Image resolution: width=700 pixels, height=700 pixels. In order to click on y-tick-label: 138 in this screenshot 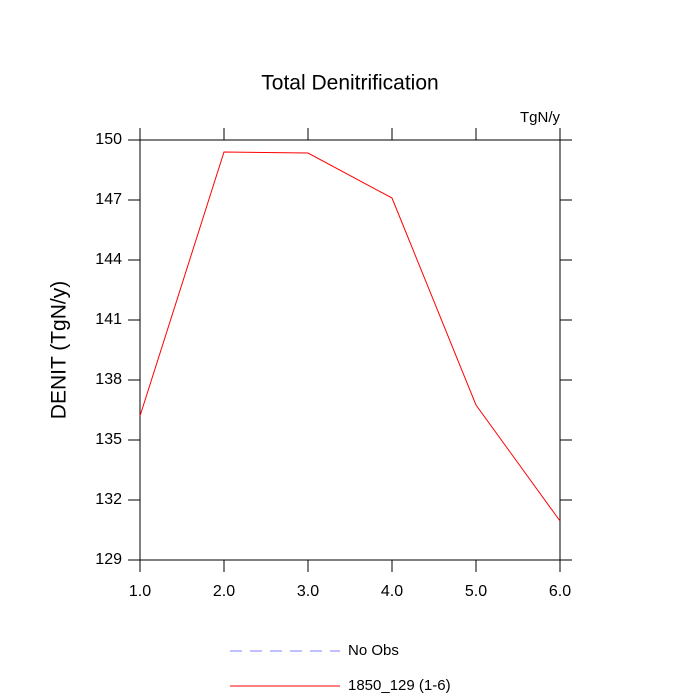, I will do `click(108, 379)`.